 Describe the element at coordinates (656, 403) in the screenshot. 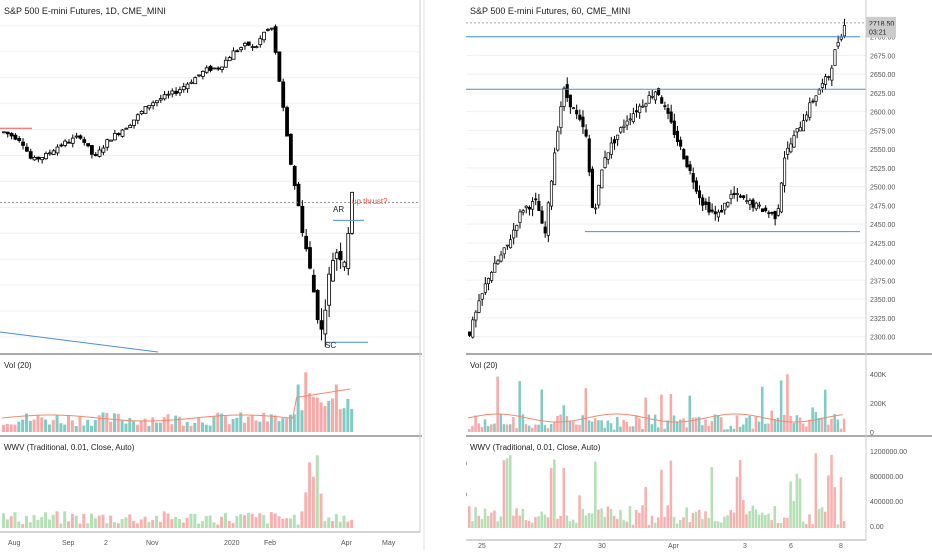

I see `right-volume-bars` at that location.